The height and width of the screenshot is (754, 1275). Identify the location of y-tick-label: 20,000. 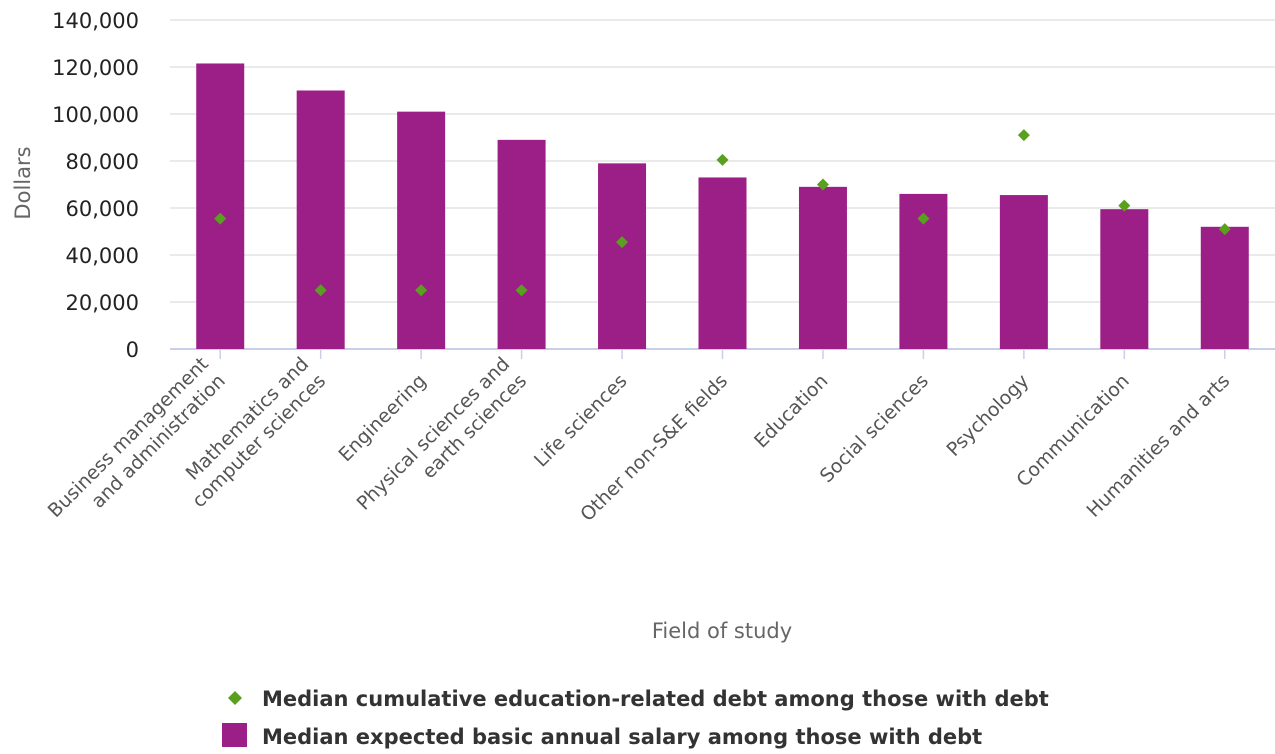
(102, 303).